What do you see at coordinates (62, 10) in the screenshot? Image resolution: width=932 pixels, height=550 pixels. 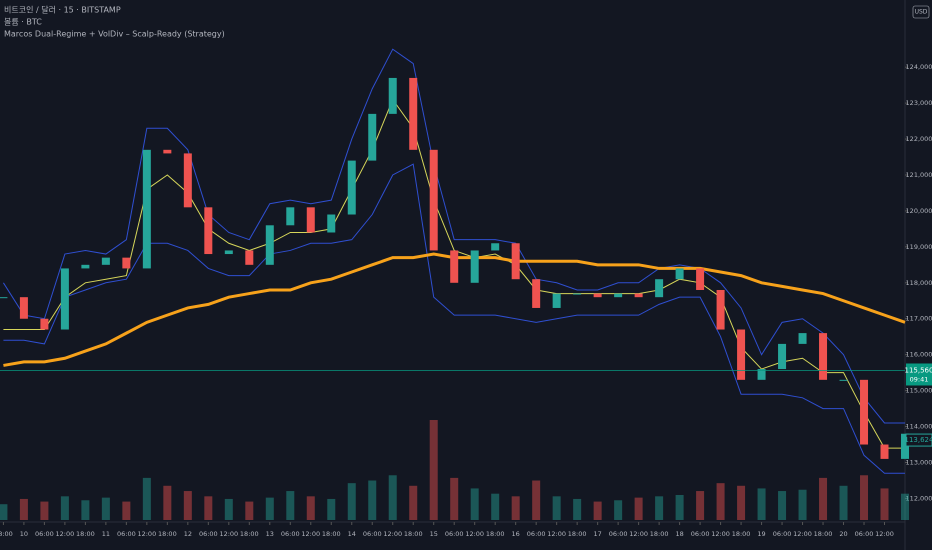 I see `symbol-title: 비트코인 / 달러 · 15 · BITSTAMP` at bounding box center [62, 10].